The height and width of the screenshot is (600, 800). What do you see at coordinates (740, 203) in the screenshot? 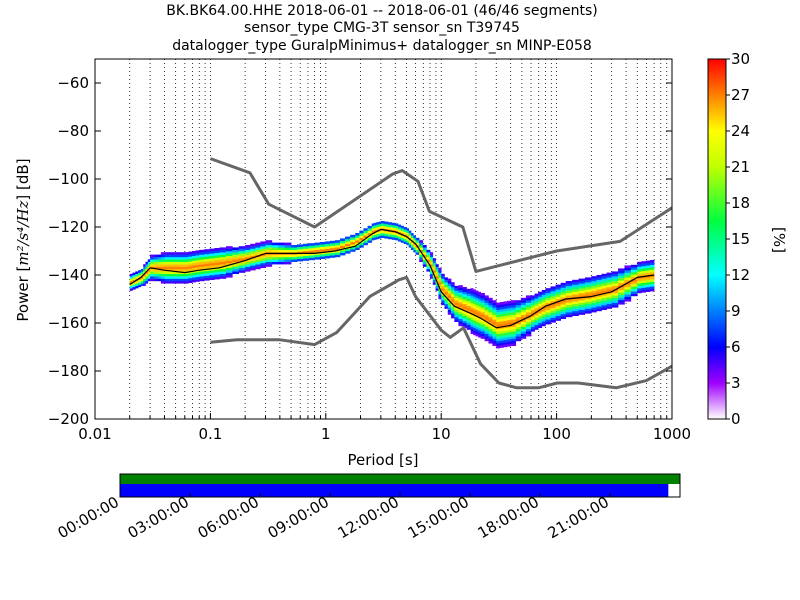
I see `colorbar-tick-label: 18` at bounding box center [740, 203].